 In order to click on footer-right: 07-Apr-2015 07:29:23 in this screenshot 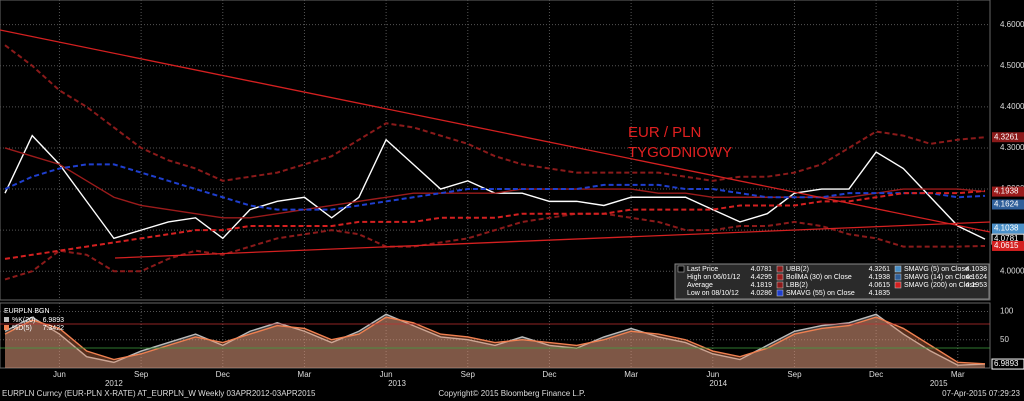, I will do `click(981, 393)`.